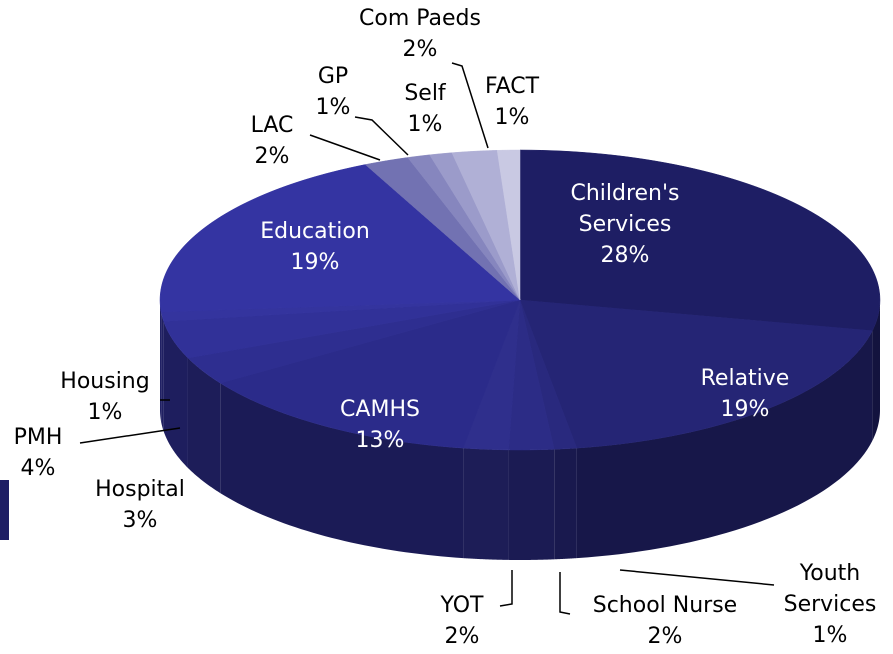 The height and width of the screenshot is (654, 893). Describe the element at coordinates (745, 378) in the screenshot. I see `category-label: Relative` at that location.